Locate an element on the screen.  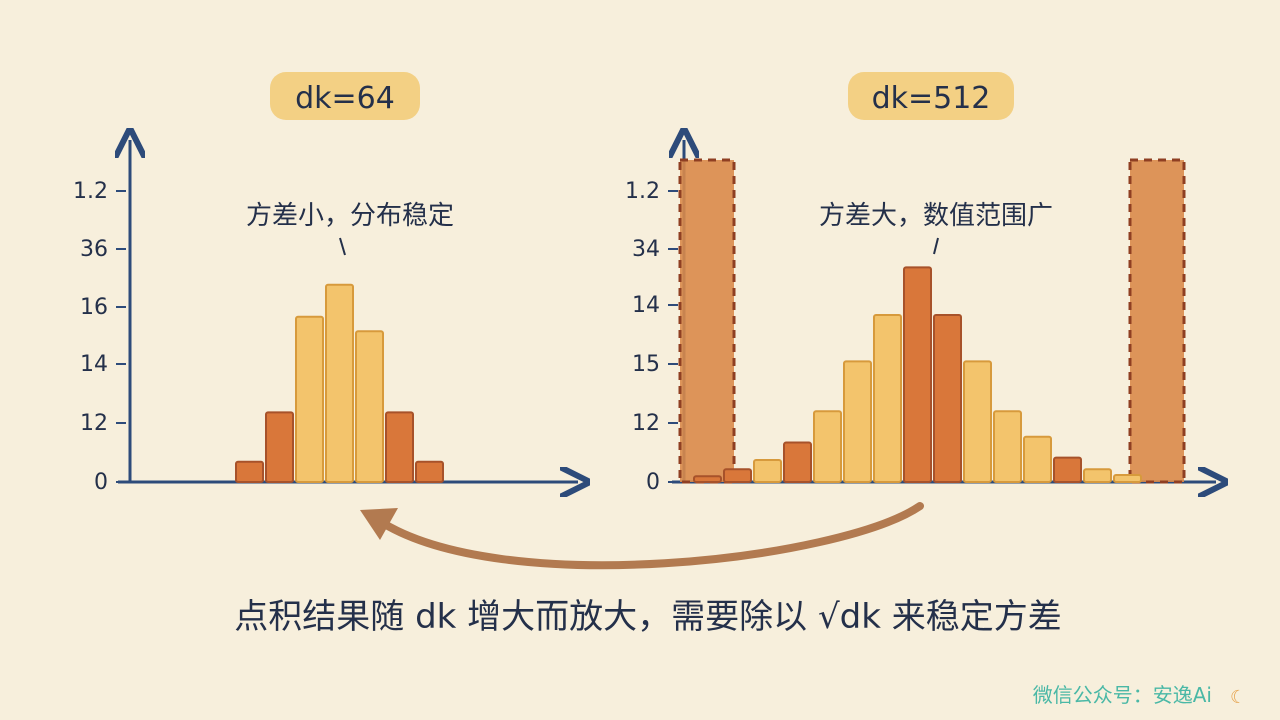
left-bars is located at coordinates (339, 383).